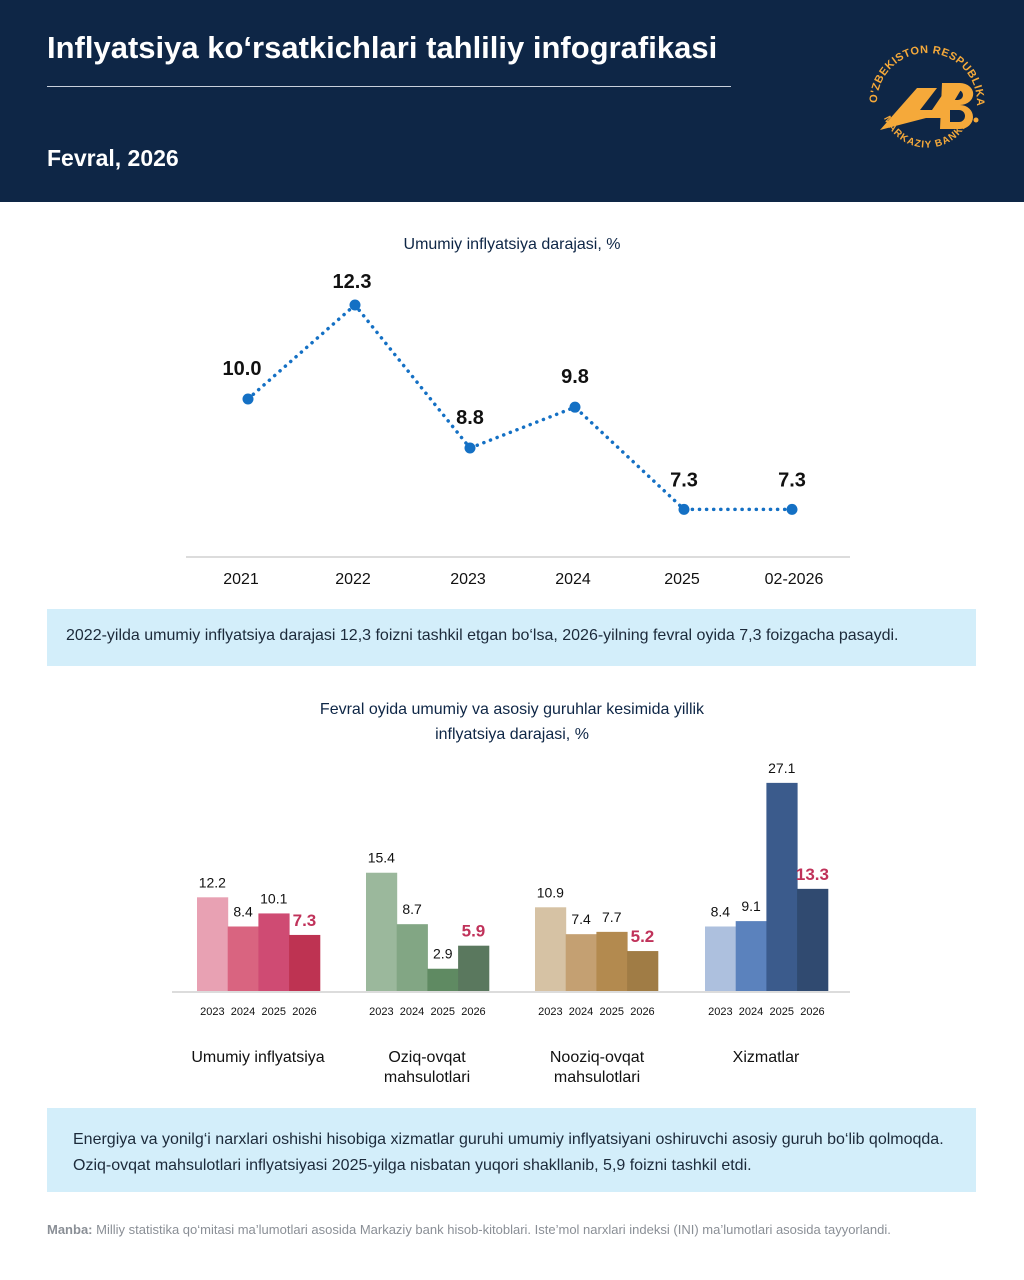 This screenshot has width=1024, height=1280. I want to click on bar-value-label: 10.1, so click(273, 898).